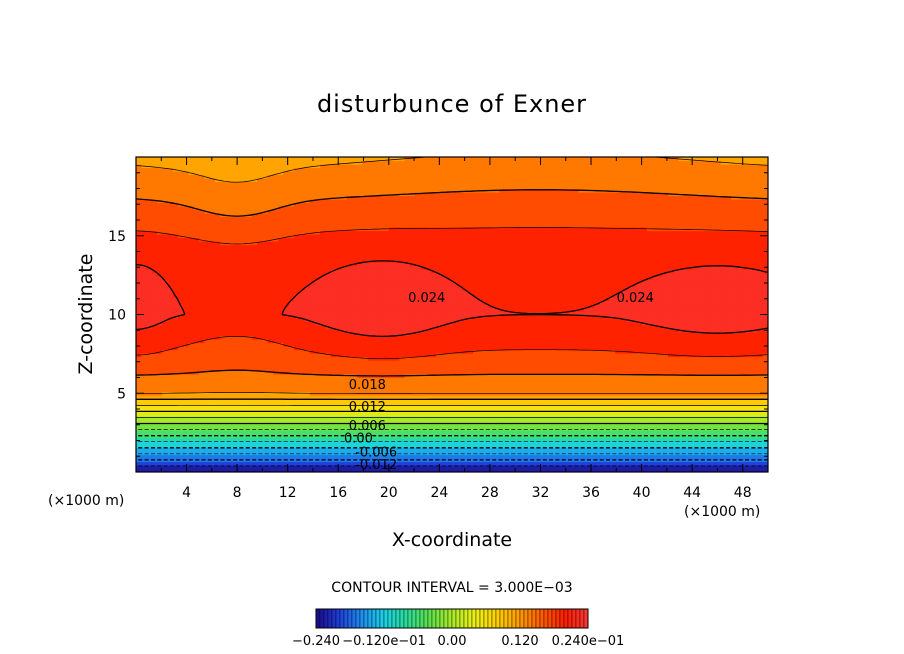  I want to click on x-tick-label: 16, so click(338, 493).